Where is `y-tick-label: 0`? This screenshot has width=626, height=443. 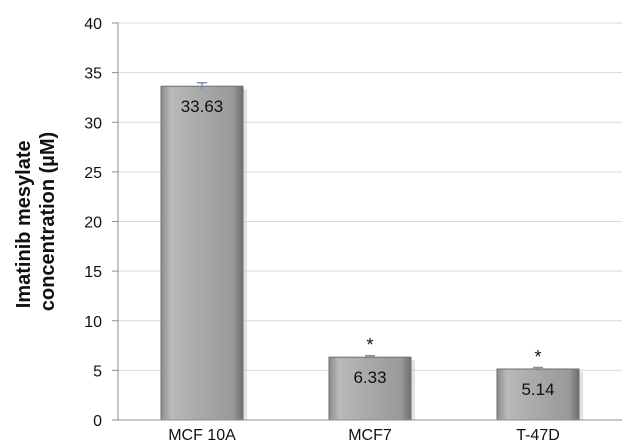
y-tick-label: 0 is located at coordinates (97, 421).